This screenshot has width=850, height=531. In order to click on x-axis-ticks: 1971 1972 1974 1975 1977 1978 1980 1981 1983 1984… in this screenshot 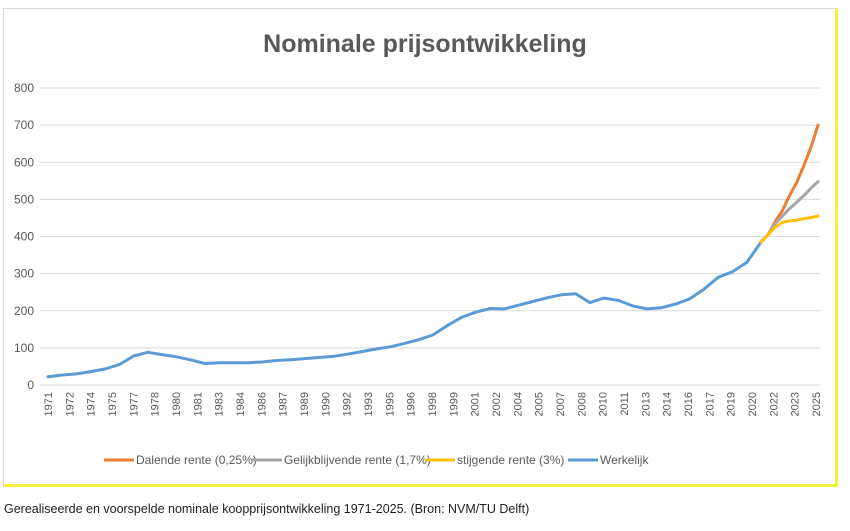, I will do `click(433, 404)`.